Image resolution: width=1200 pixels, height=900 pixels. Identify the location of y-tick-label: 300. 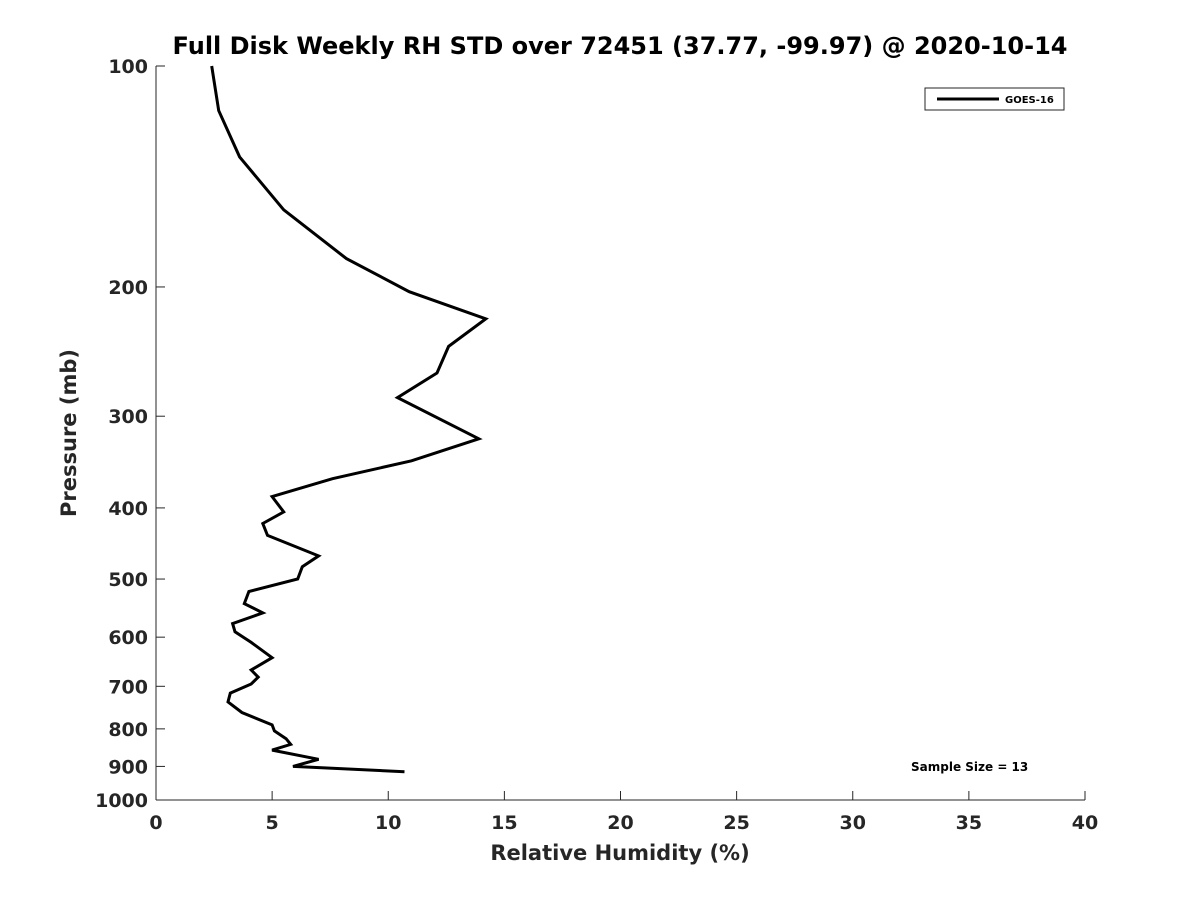
(128, 417).